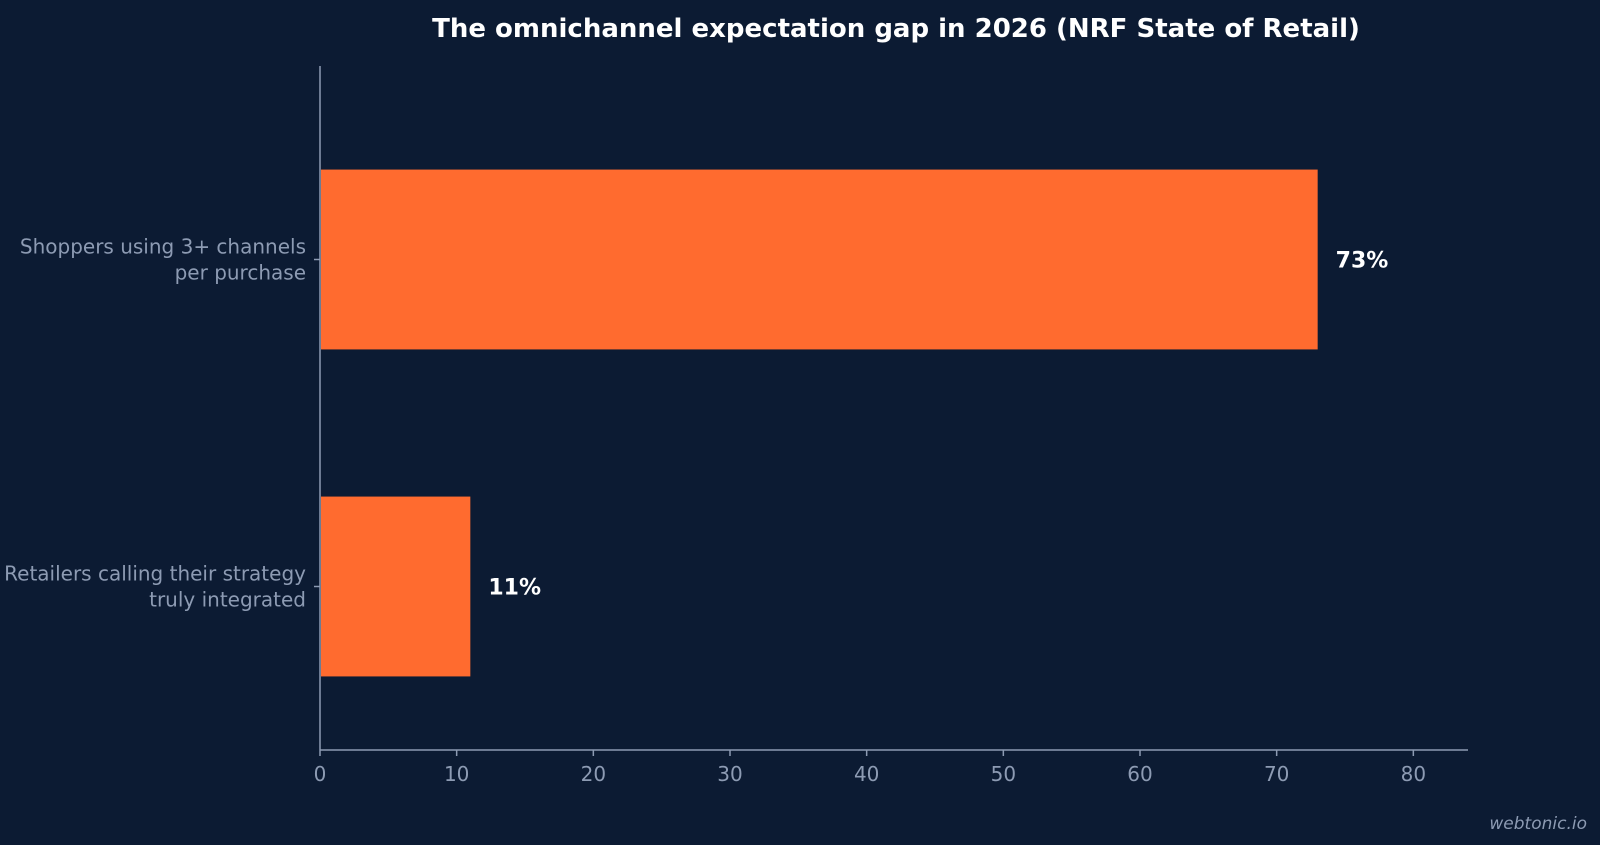 This screenshot has width=1600, height=845. I want to click on data-label: 73%, so click(1362, 261).